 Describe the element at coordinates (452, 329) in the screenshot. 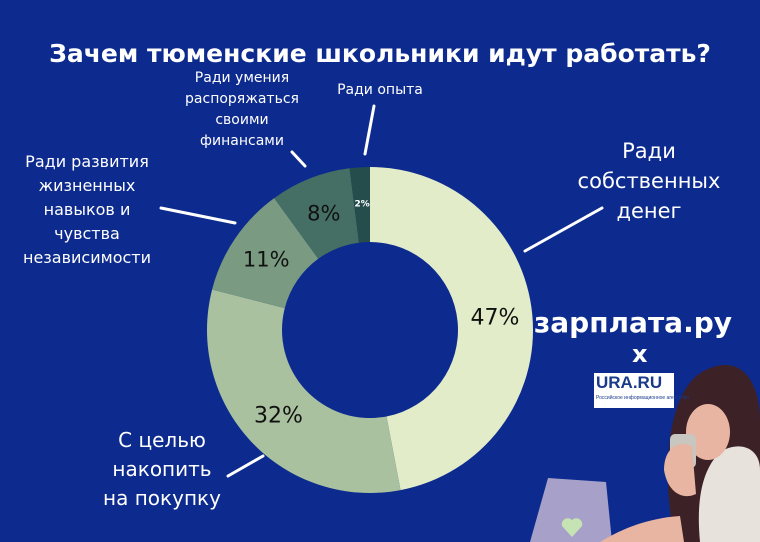

I see `slice-own-money` at that location.